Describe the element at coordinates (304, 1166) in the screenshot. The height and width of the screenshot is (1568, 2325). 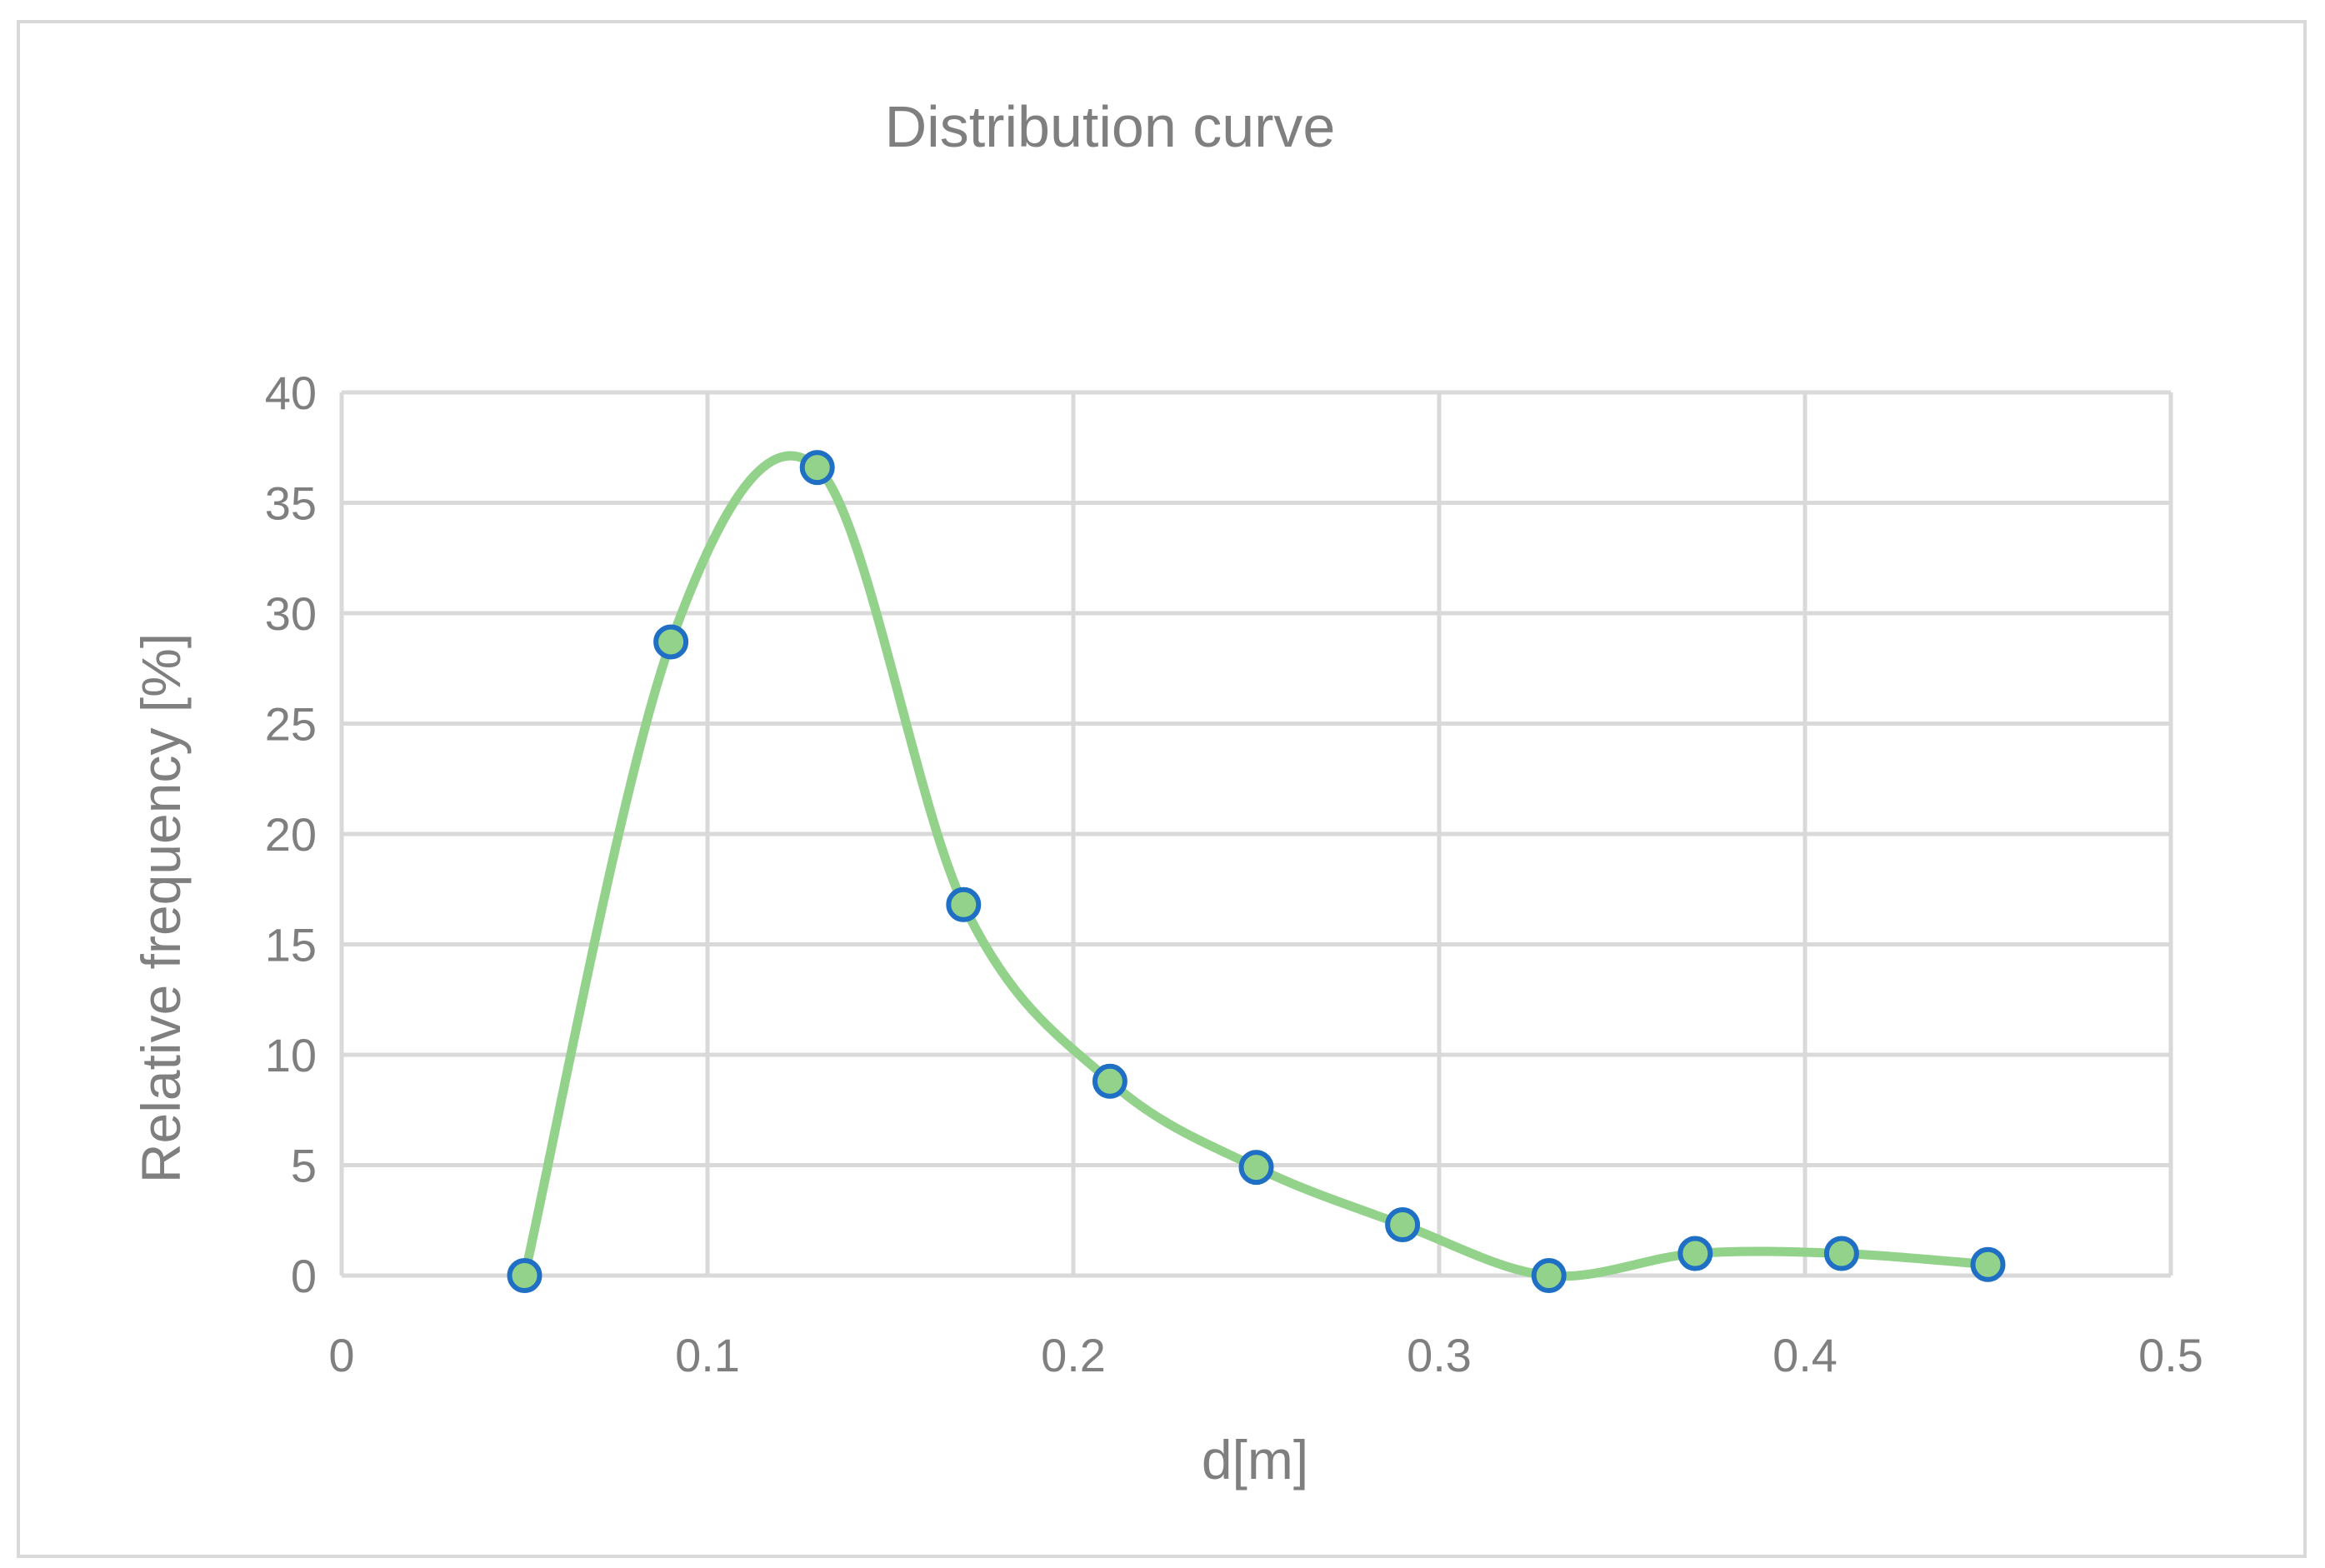
I see `y-tick-label: 5` at that location.